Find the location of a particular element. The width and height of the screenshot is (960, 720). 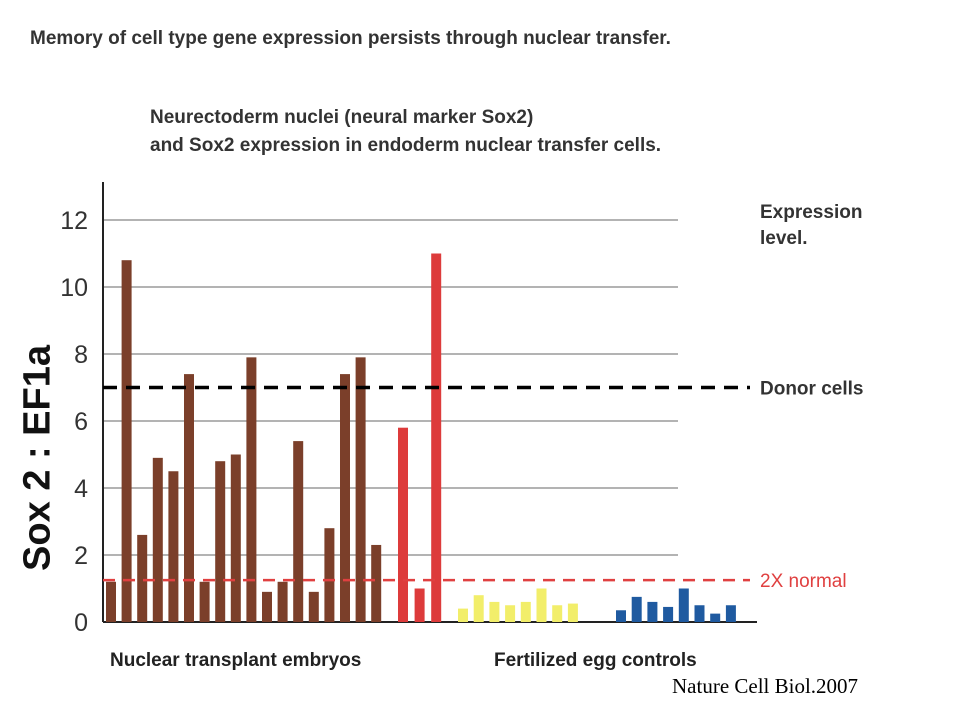

subtitle-line-1: Neurectoderm nuclei (neural marker Sox2) is located at coordinates (342, 117).